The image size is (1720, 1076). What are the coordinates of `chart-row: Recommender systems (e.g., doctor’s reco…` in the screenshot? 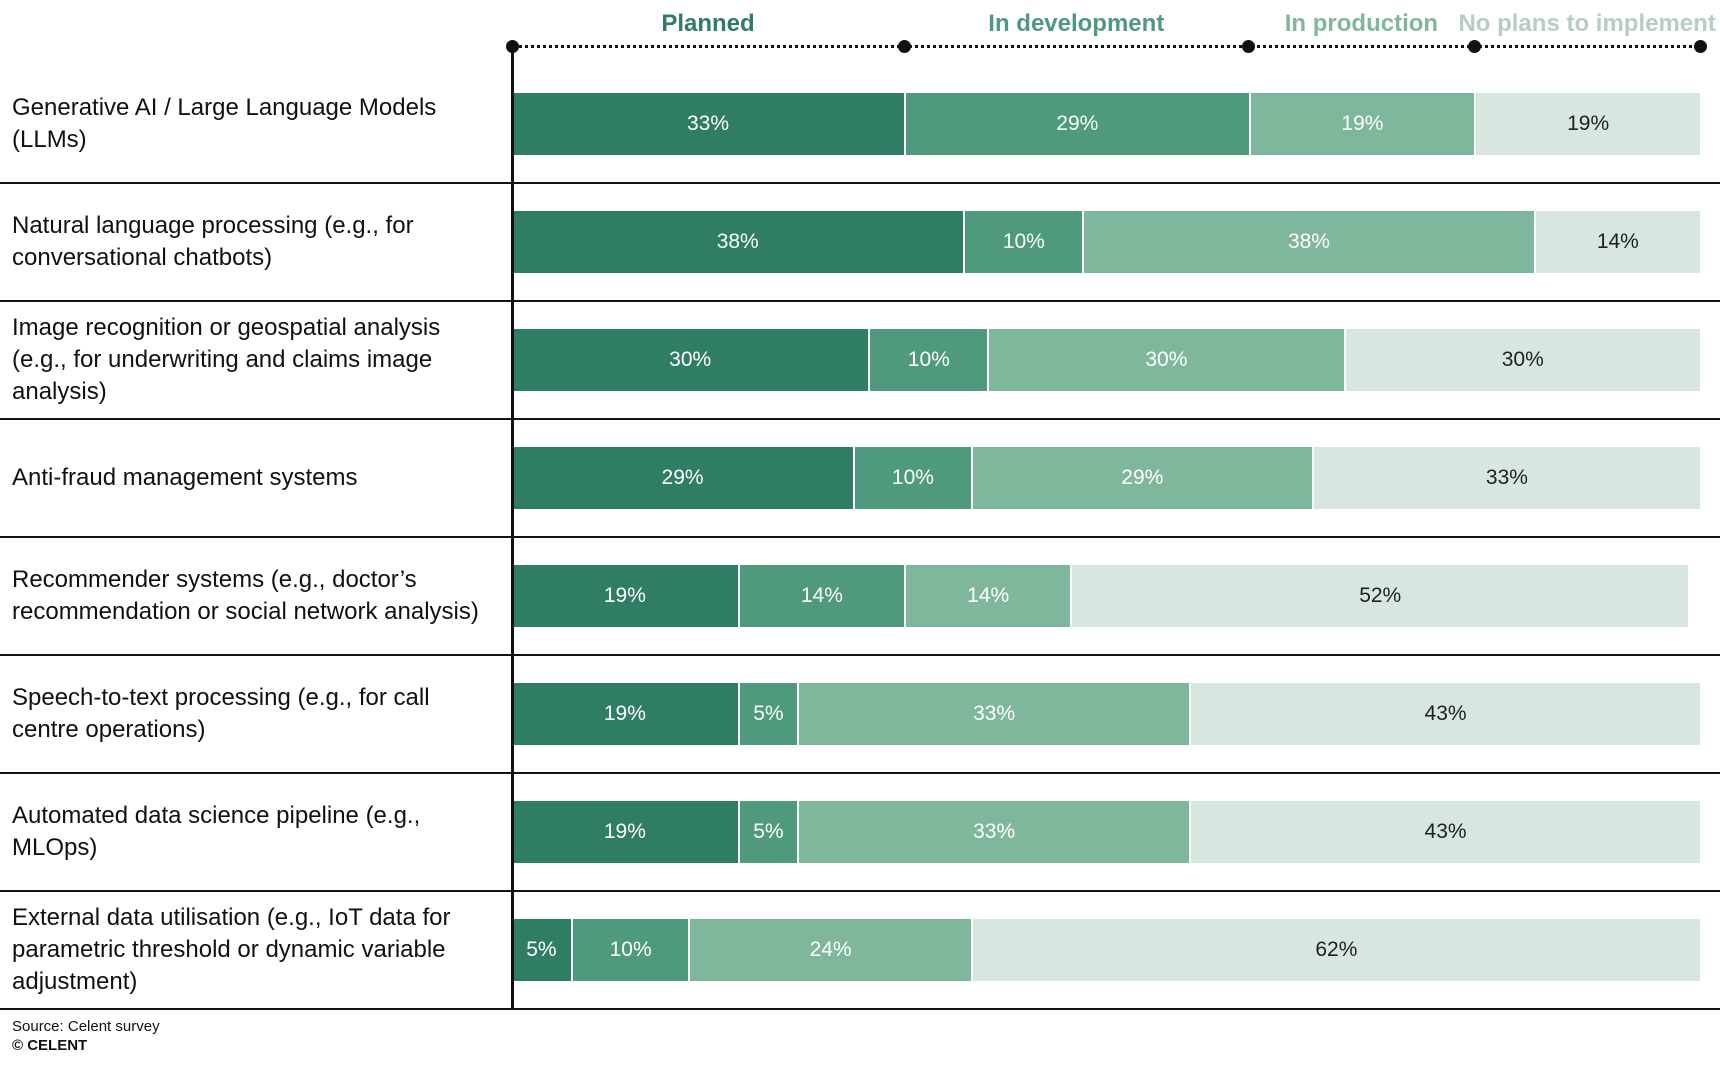 It's located at (860, 597).